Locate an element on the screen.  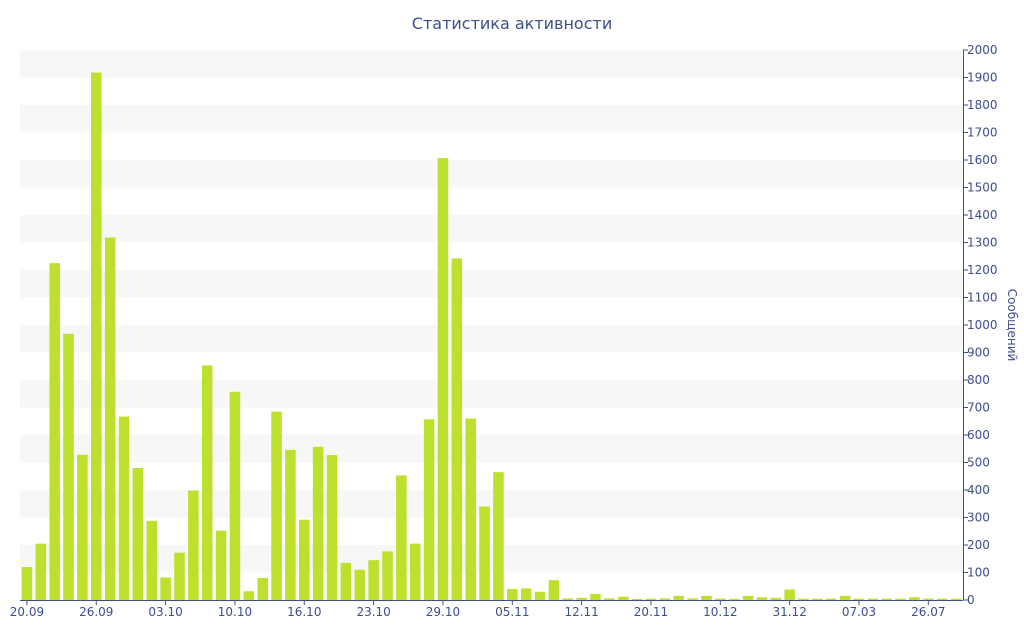
x-tick-label: 10.12 is located at coordinates (720, 612).